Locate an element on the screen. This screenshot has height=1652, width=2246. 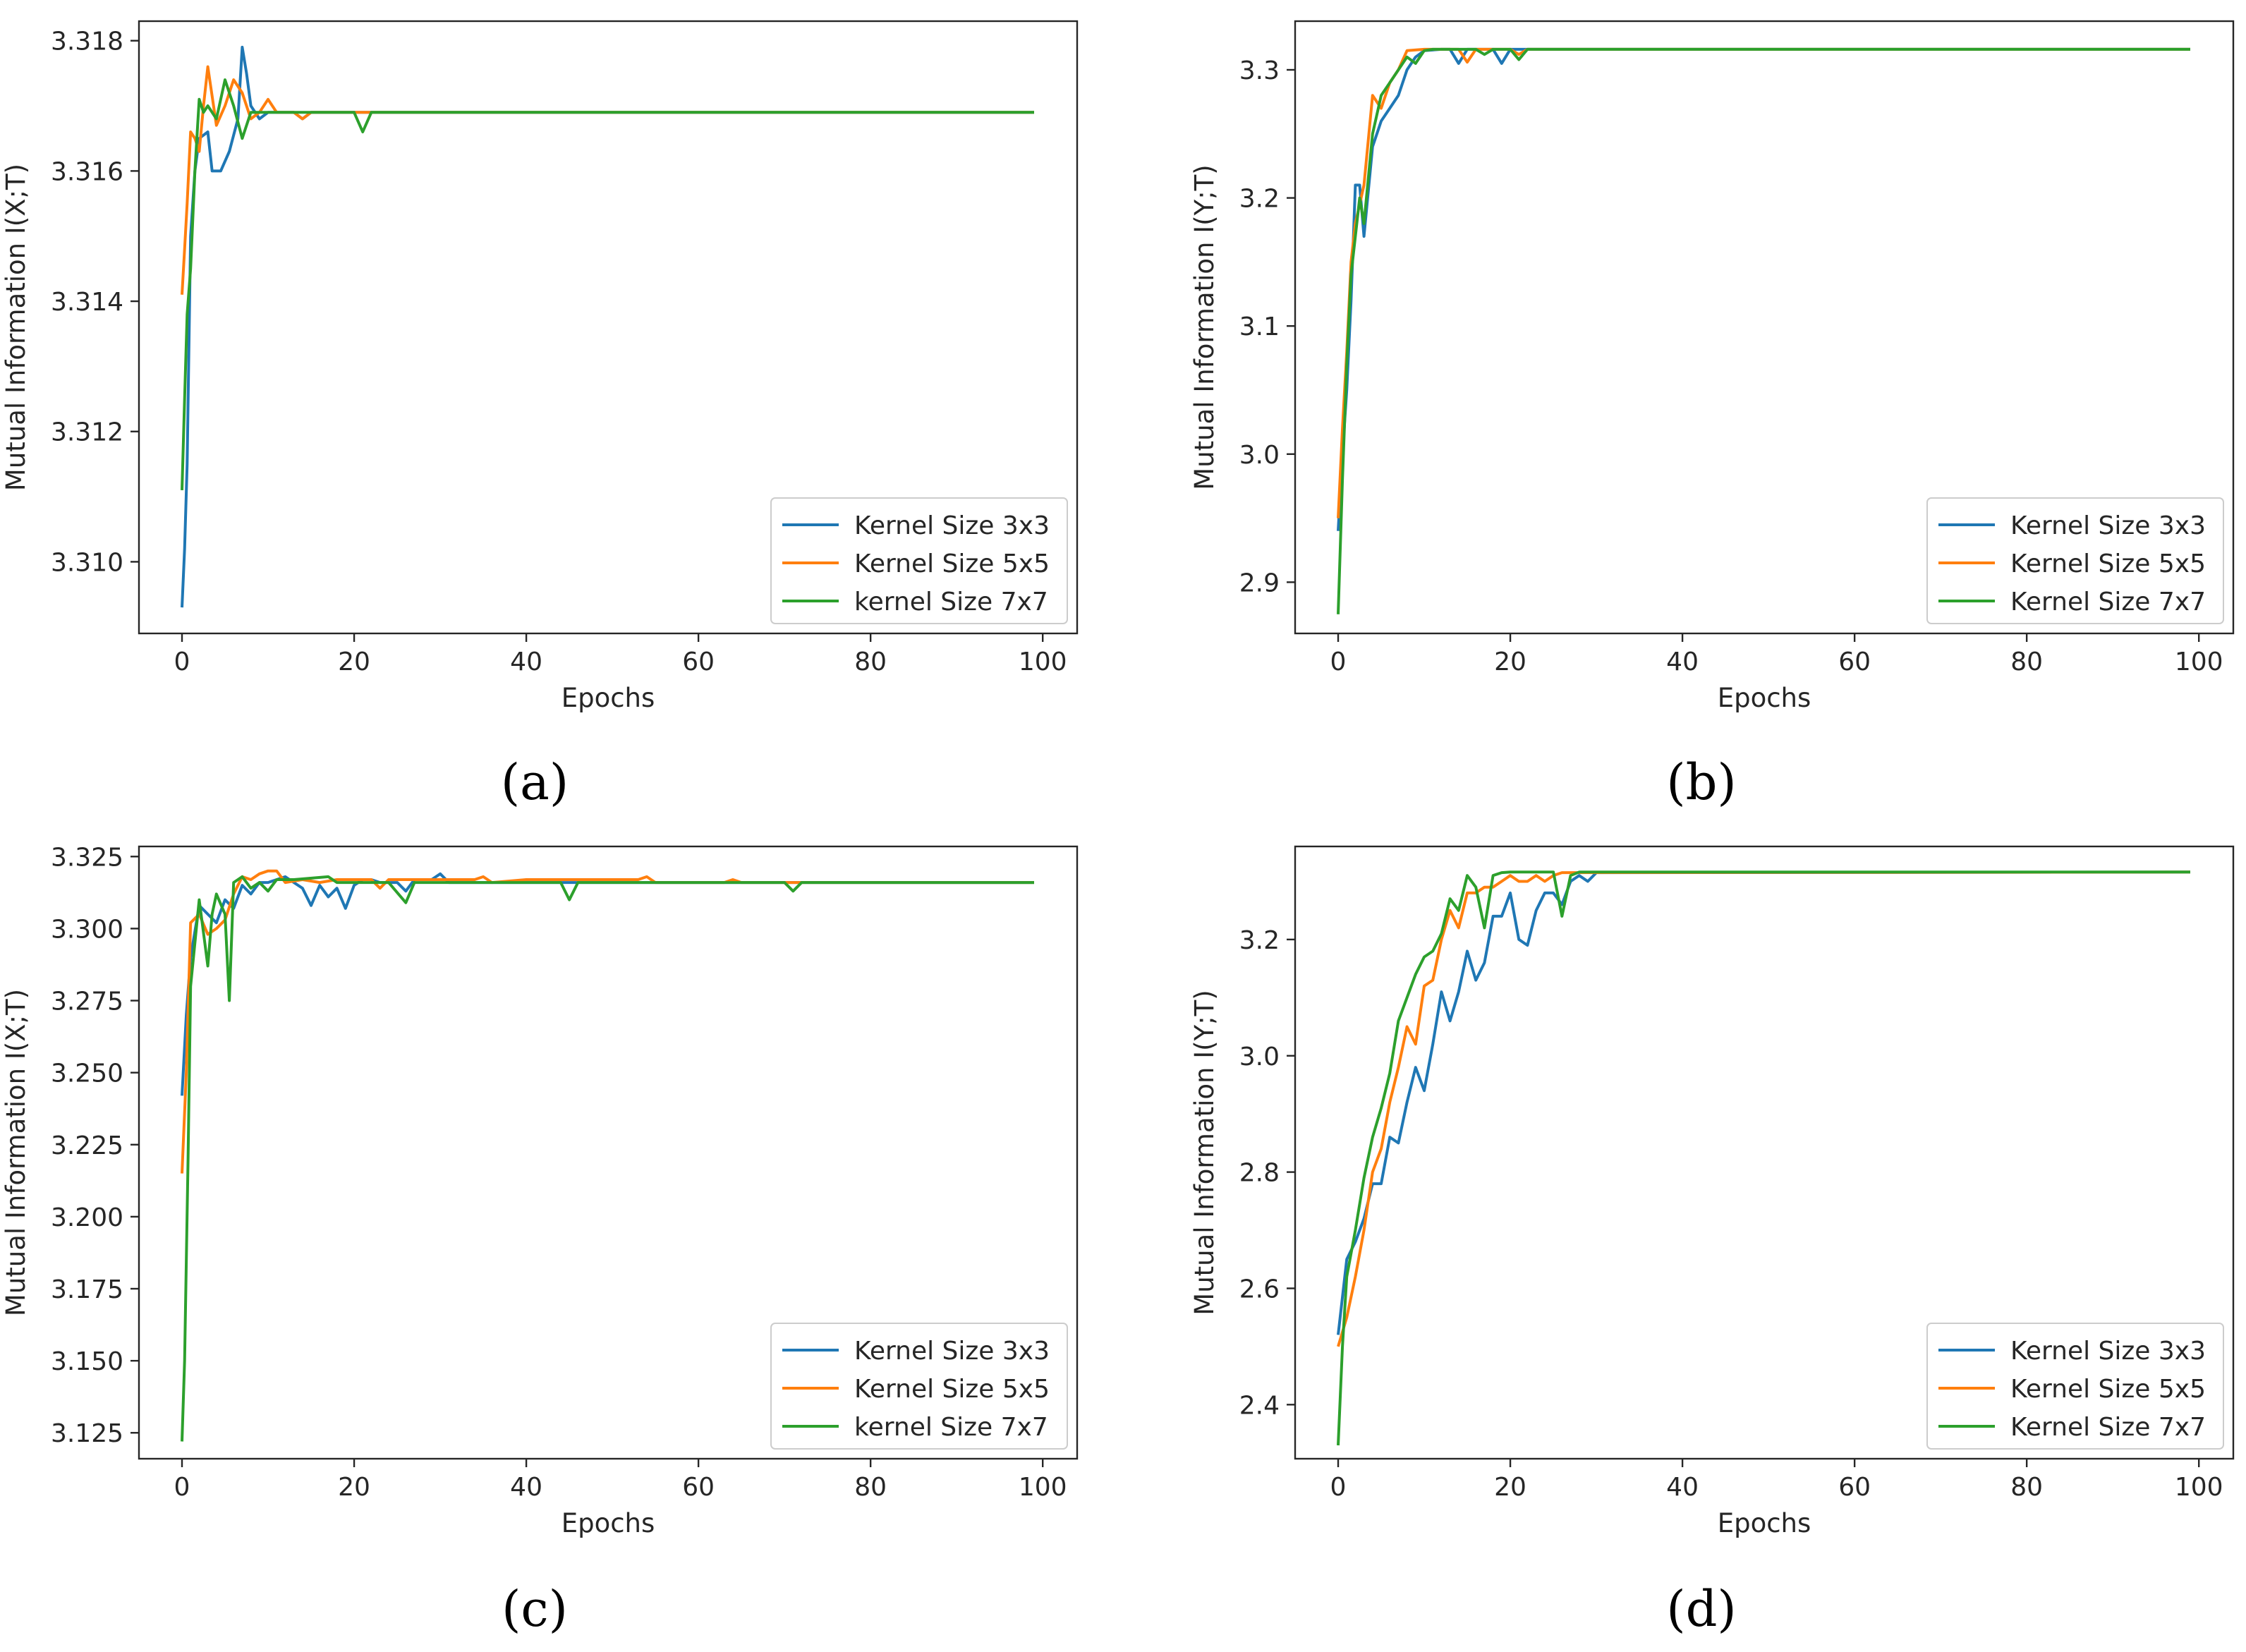
y-axis-label-b: Mutual Information I(Y;T) is located at coordinates (1204, 327).